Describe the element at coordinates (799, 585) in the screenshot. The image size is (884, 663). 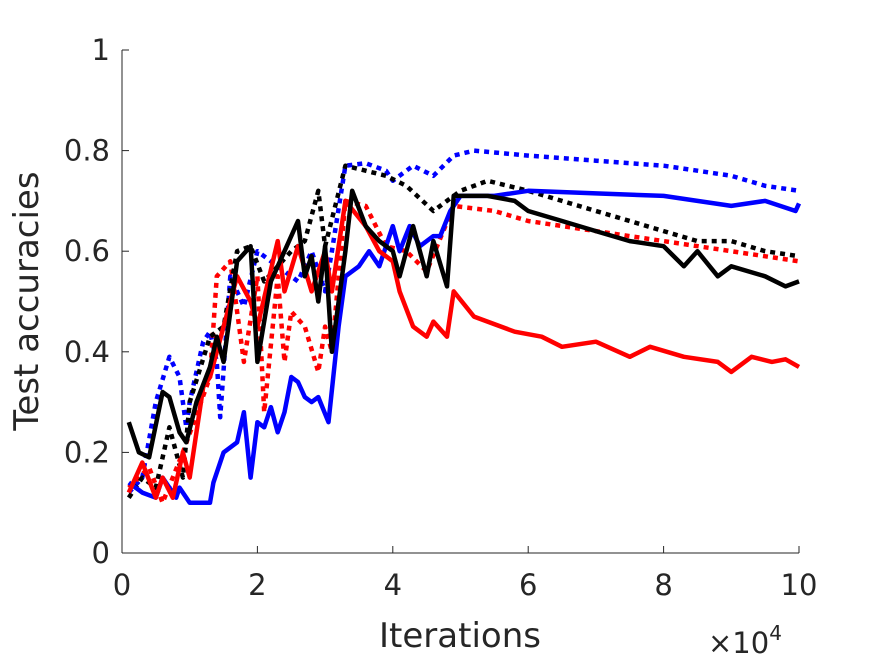
I see `x-tick-label: 10` at that location.